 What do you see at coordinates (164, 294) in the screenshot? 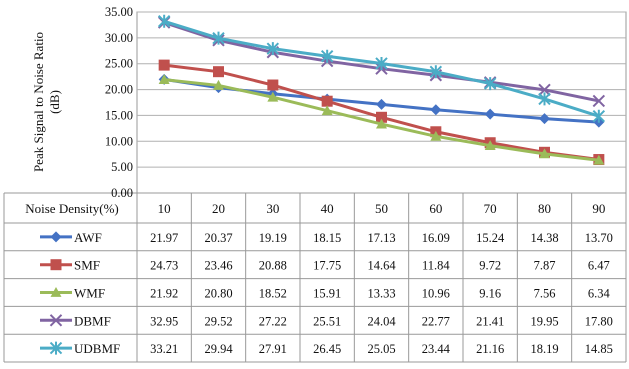
I see `data-table-value: 21.92` at bounding box center [164, 294].